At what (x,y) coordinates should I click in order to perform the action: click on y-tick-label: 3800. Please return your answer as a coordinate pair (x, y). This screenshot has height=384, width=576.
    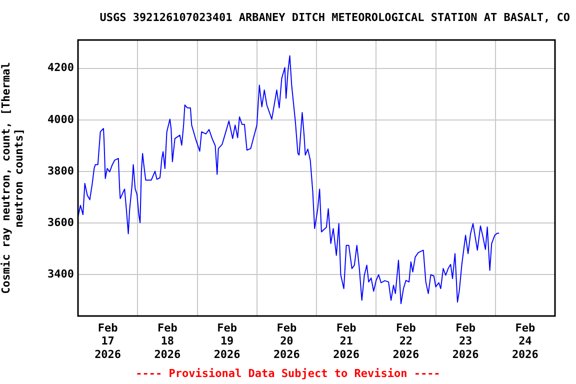
    Looking at the image, I should click on (61, 171).